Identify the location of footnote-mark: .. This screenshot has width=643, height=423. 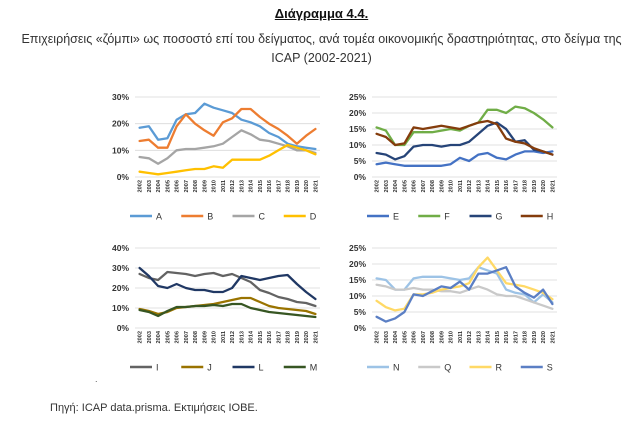
(96, 379).